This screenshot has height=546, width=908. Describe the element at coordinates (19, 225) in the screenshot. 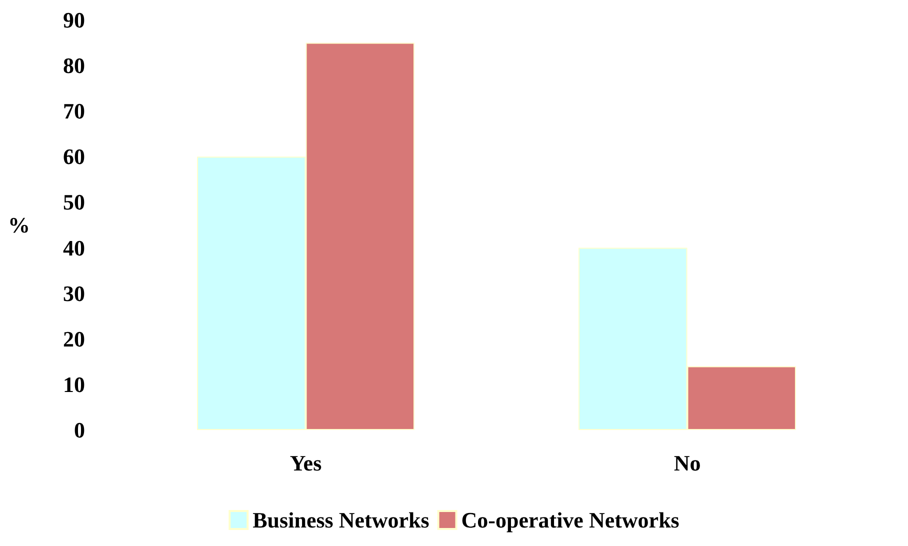

I see `y-axis-title: %` at that location.